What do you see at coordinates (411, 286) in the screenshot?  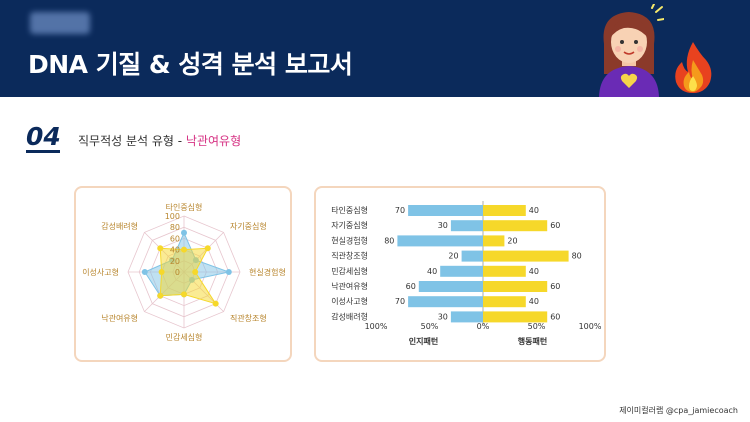 I see `bar-left-value: 60` at bounding box center [411, 286].